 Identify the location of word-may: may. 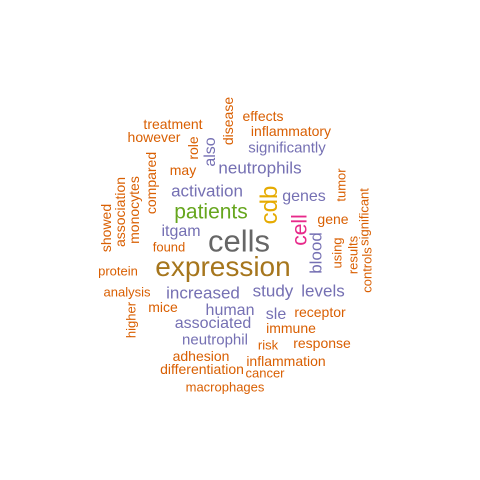
(183, 170).